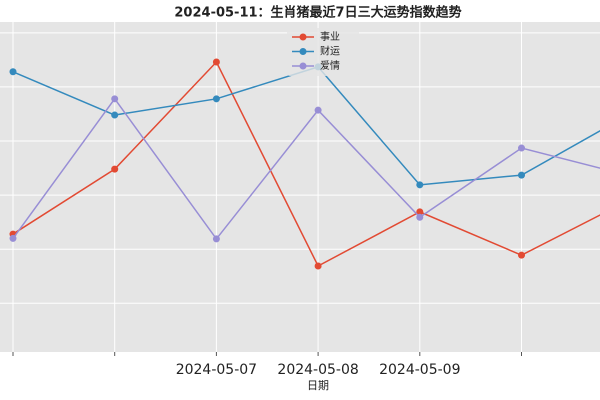 This screenshot has height=400, width=600. I want to click on x-tick-label: 2024-05-08, so click(317, 370).